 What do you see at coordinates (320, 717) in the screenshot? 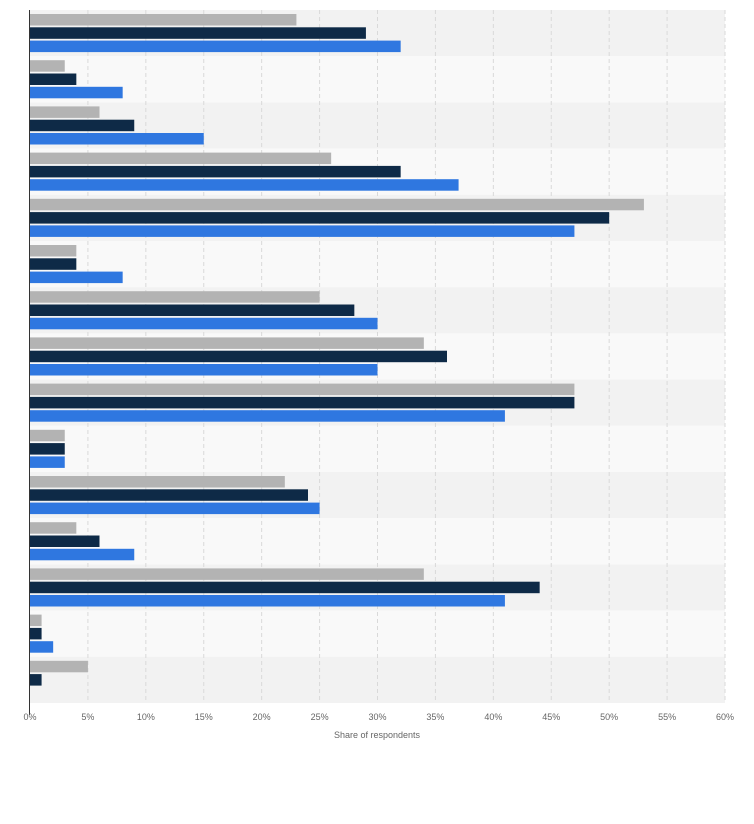
I see `x-tick-label: 25%` at bounding box center [320, 717].